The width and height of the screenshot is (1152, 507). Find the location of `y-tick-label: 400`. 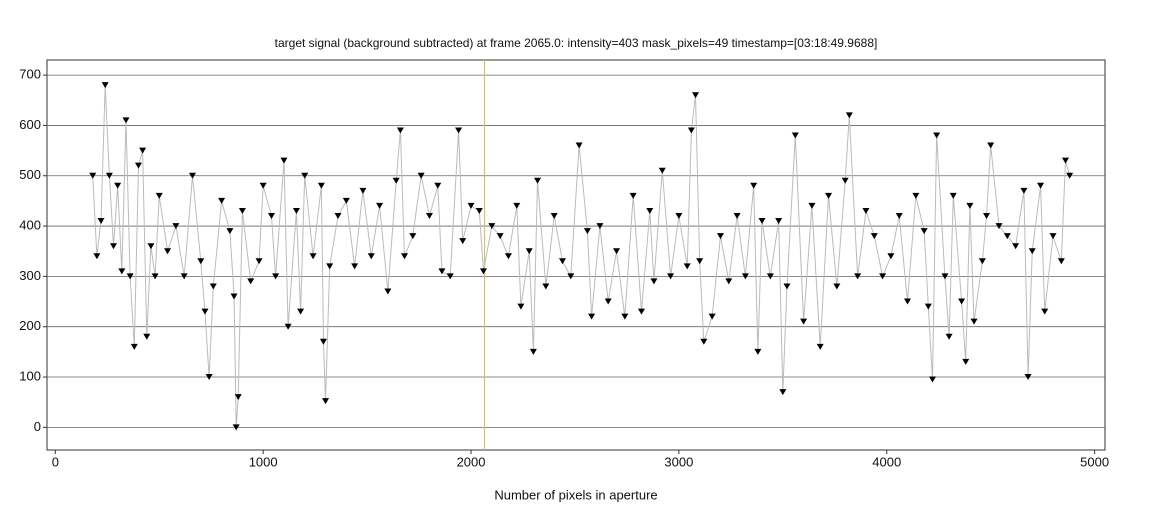

y-tick-label: 400 is located at coordinates (30, 225).